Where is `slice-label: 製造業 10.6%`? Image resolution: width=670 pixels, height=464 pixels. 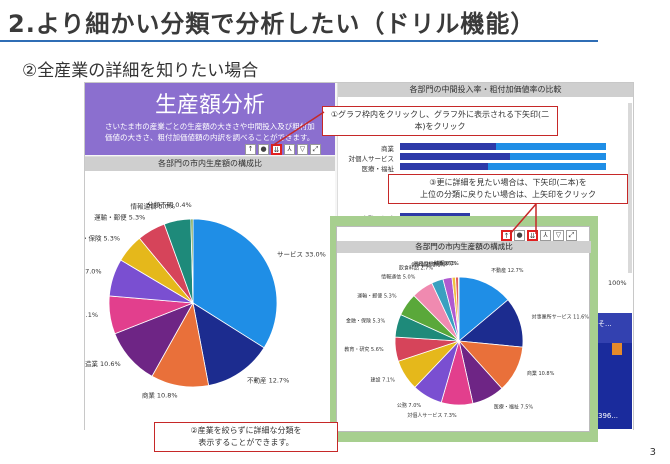
slice-label: 製造業 10.6% is located at coordinates (103, 363).